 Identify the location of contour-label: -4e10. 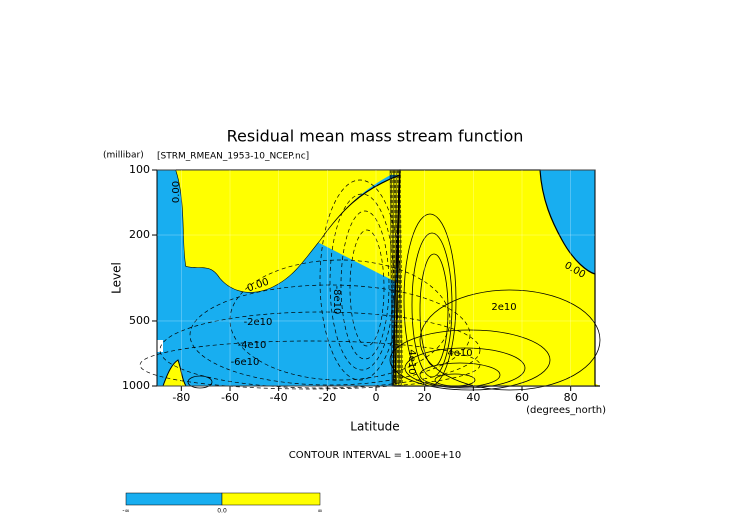
(252, 345).